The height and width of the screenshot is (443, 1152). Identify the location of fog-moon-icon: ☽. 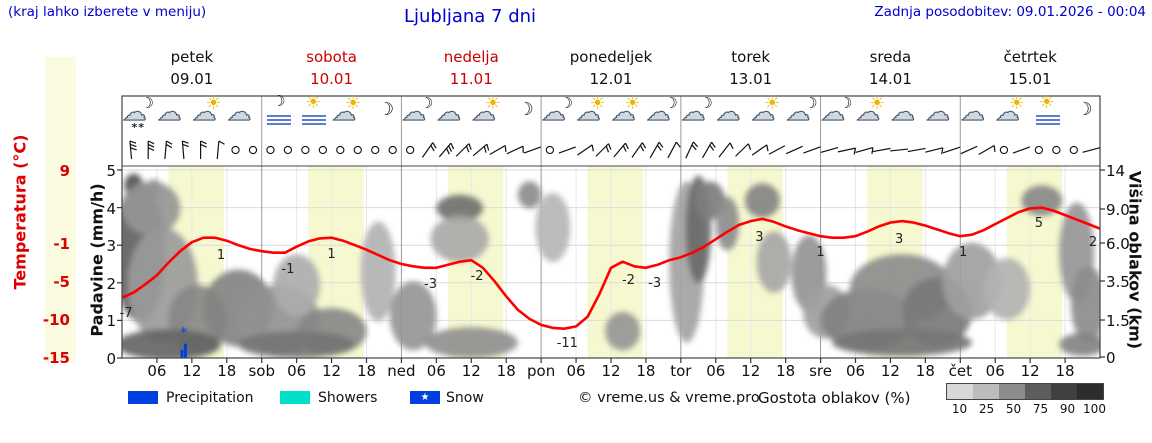
(279, 113).